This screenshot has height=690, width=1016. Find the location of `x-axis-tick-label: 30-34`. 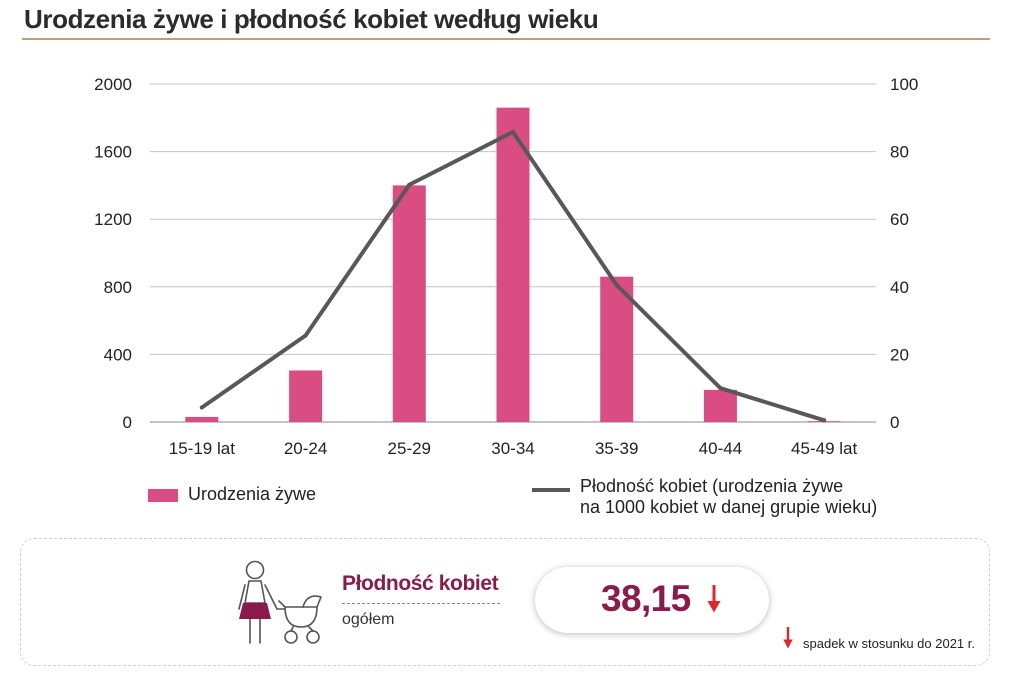

x-axis-tick-label: 30-34 is located at coordinates (512, 448).